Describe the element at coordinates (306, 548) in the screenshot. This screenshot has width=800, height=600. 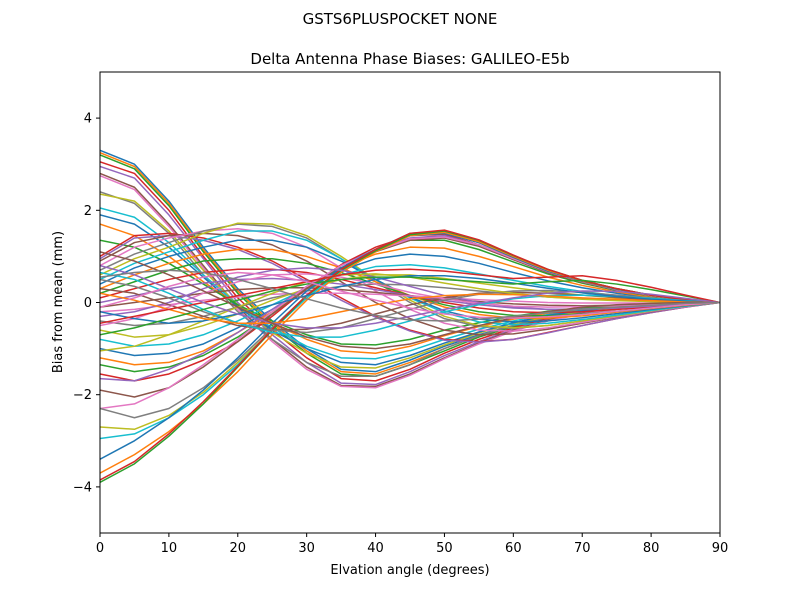
I see `x-tick-label: 30` at that location.